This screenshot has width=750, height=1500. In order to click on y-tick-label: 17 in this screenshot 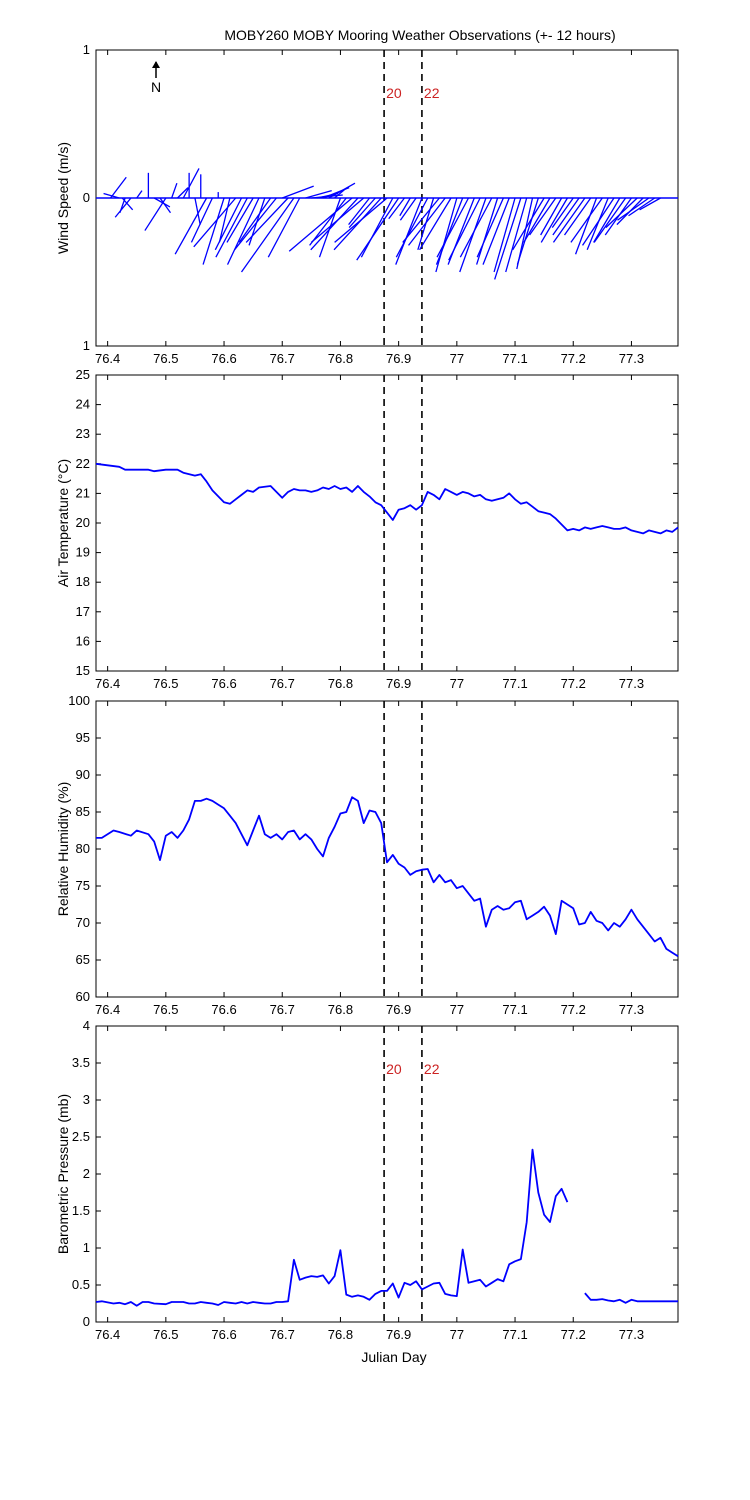, I will do `click(83, 611)`.